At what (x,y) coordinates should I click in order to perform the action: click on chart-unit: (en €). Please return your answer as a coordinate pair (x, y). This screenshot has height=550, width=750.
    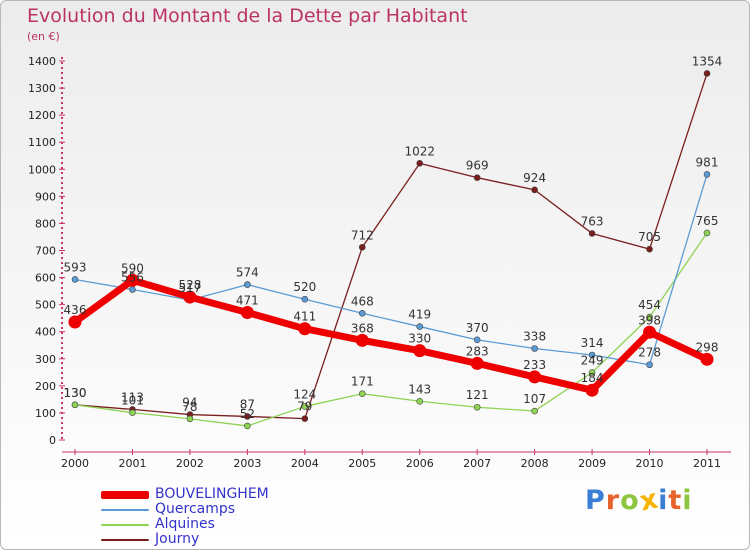
    Looking at the image, I should click on (43, 36).